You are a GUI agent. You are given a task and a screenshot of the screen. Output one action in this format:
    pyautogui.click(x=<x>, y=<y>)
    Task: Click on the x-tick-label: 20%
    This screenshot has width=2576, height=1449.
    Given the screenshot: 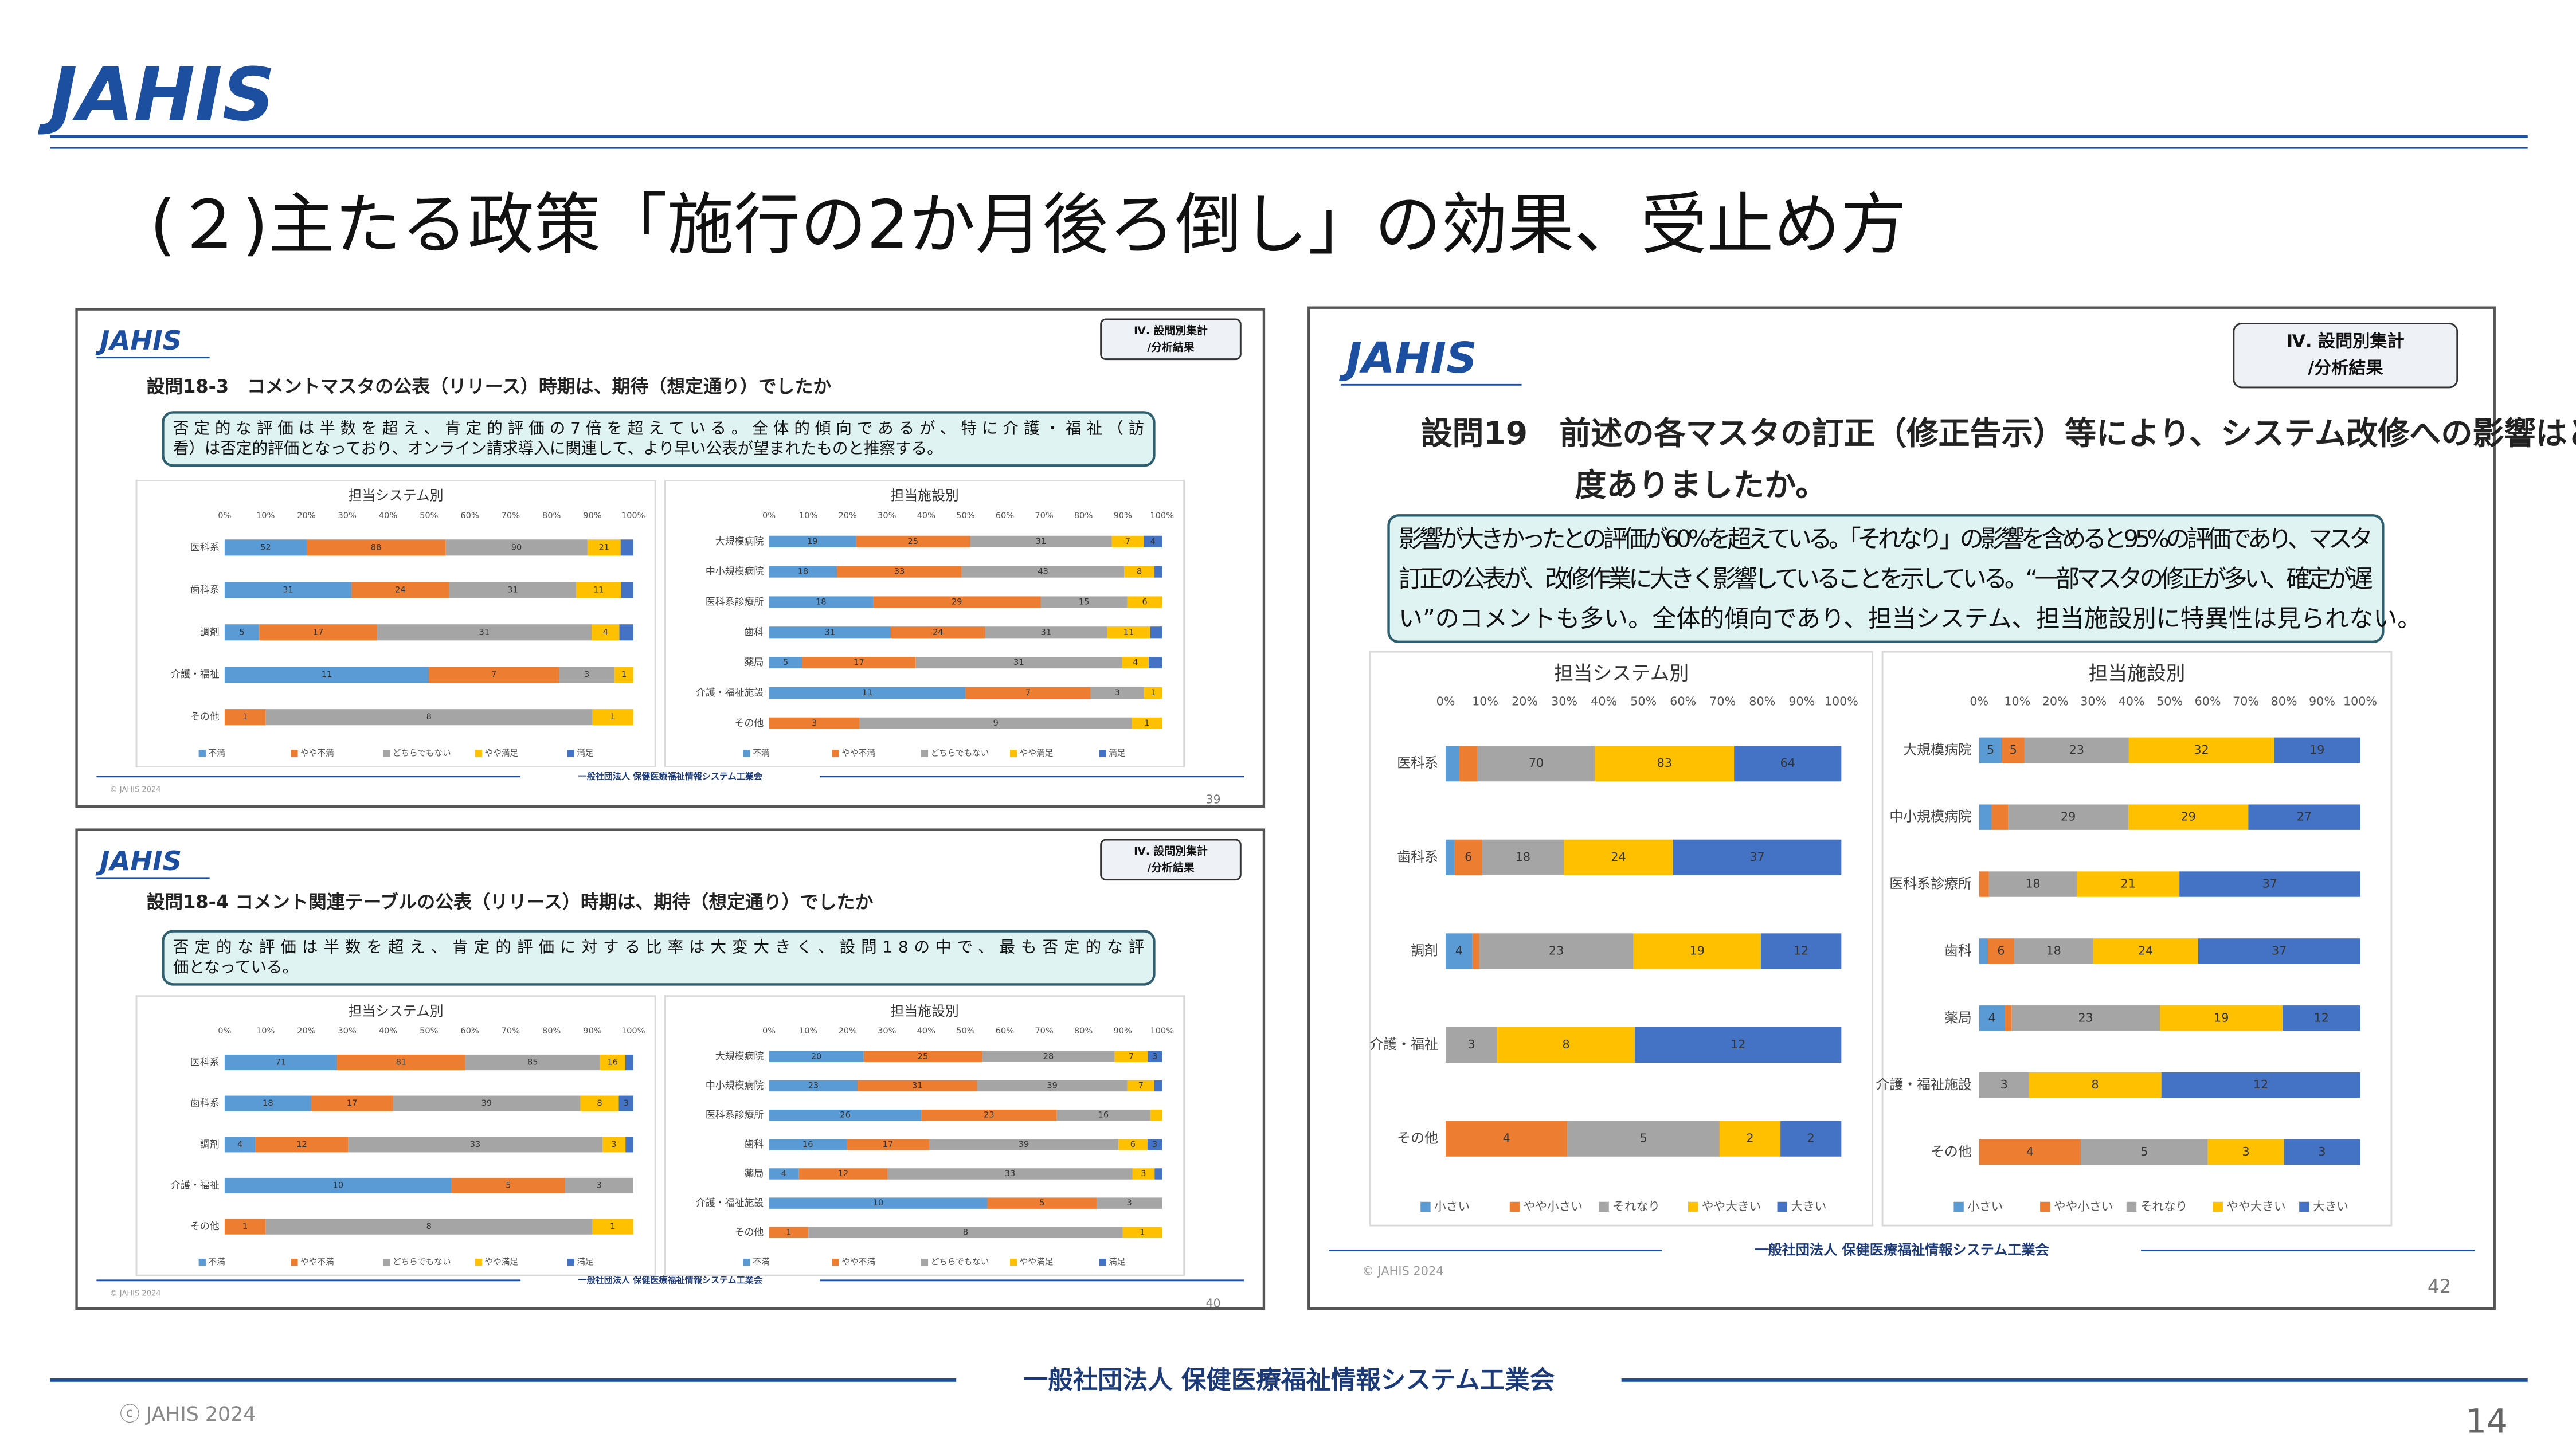 What is the action you would take?
    pyautogui.click(x=847, y=515)
    